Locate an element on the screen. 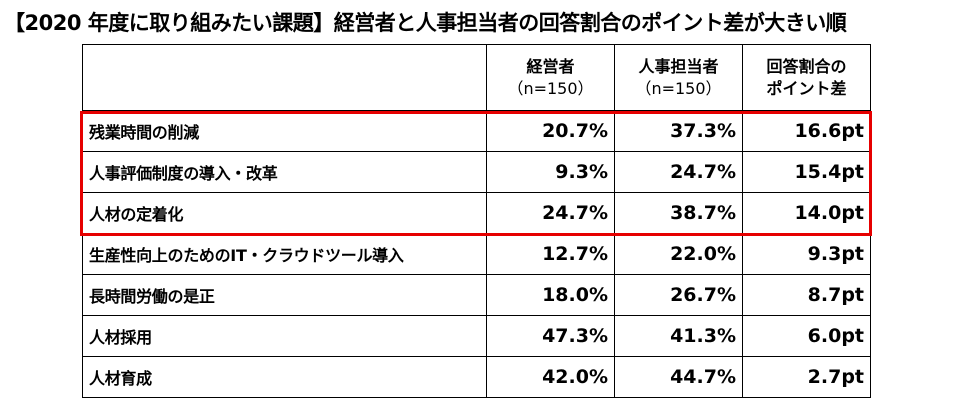  row-item-label: 人事評価制度の導入・改革 is located at coordinates (284, 172).